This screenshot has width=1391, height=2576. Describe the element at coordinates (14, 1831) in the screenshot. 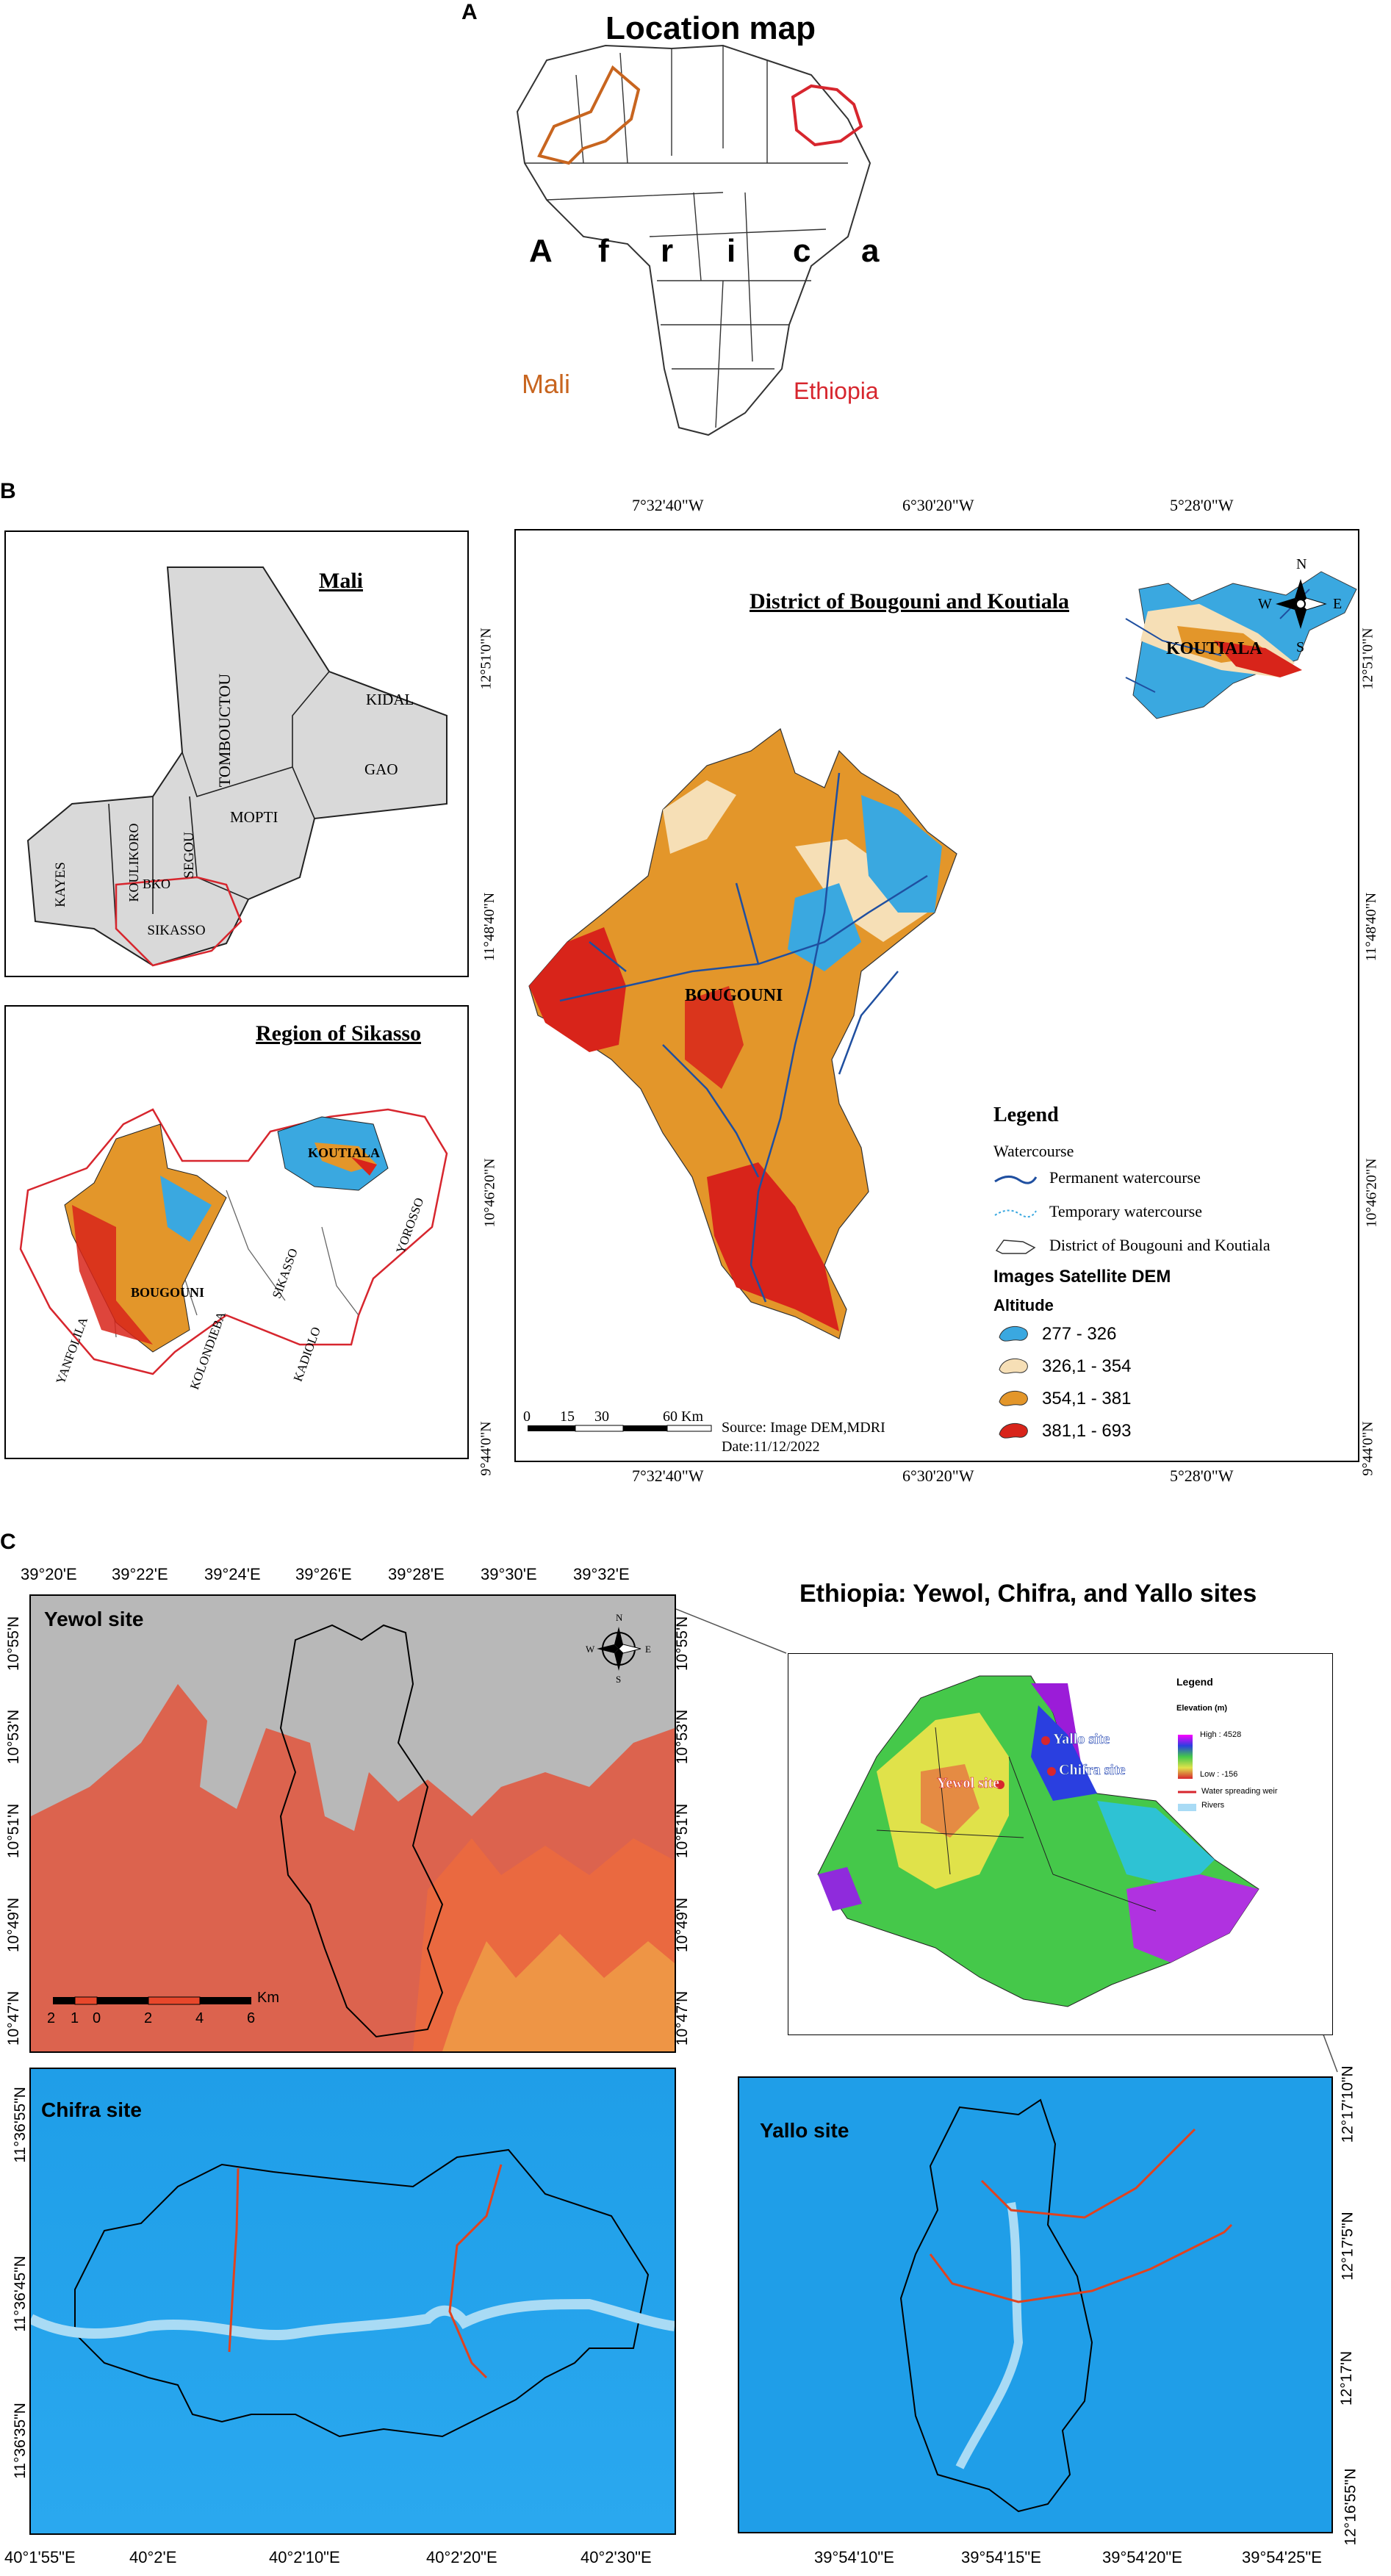

I see `yewol-left-lat-3: 10°51'N` at that location.